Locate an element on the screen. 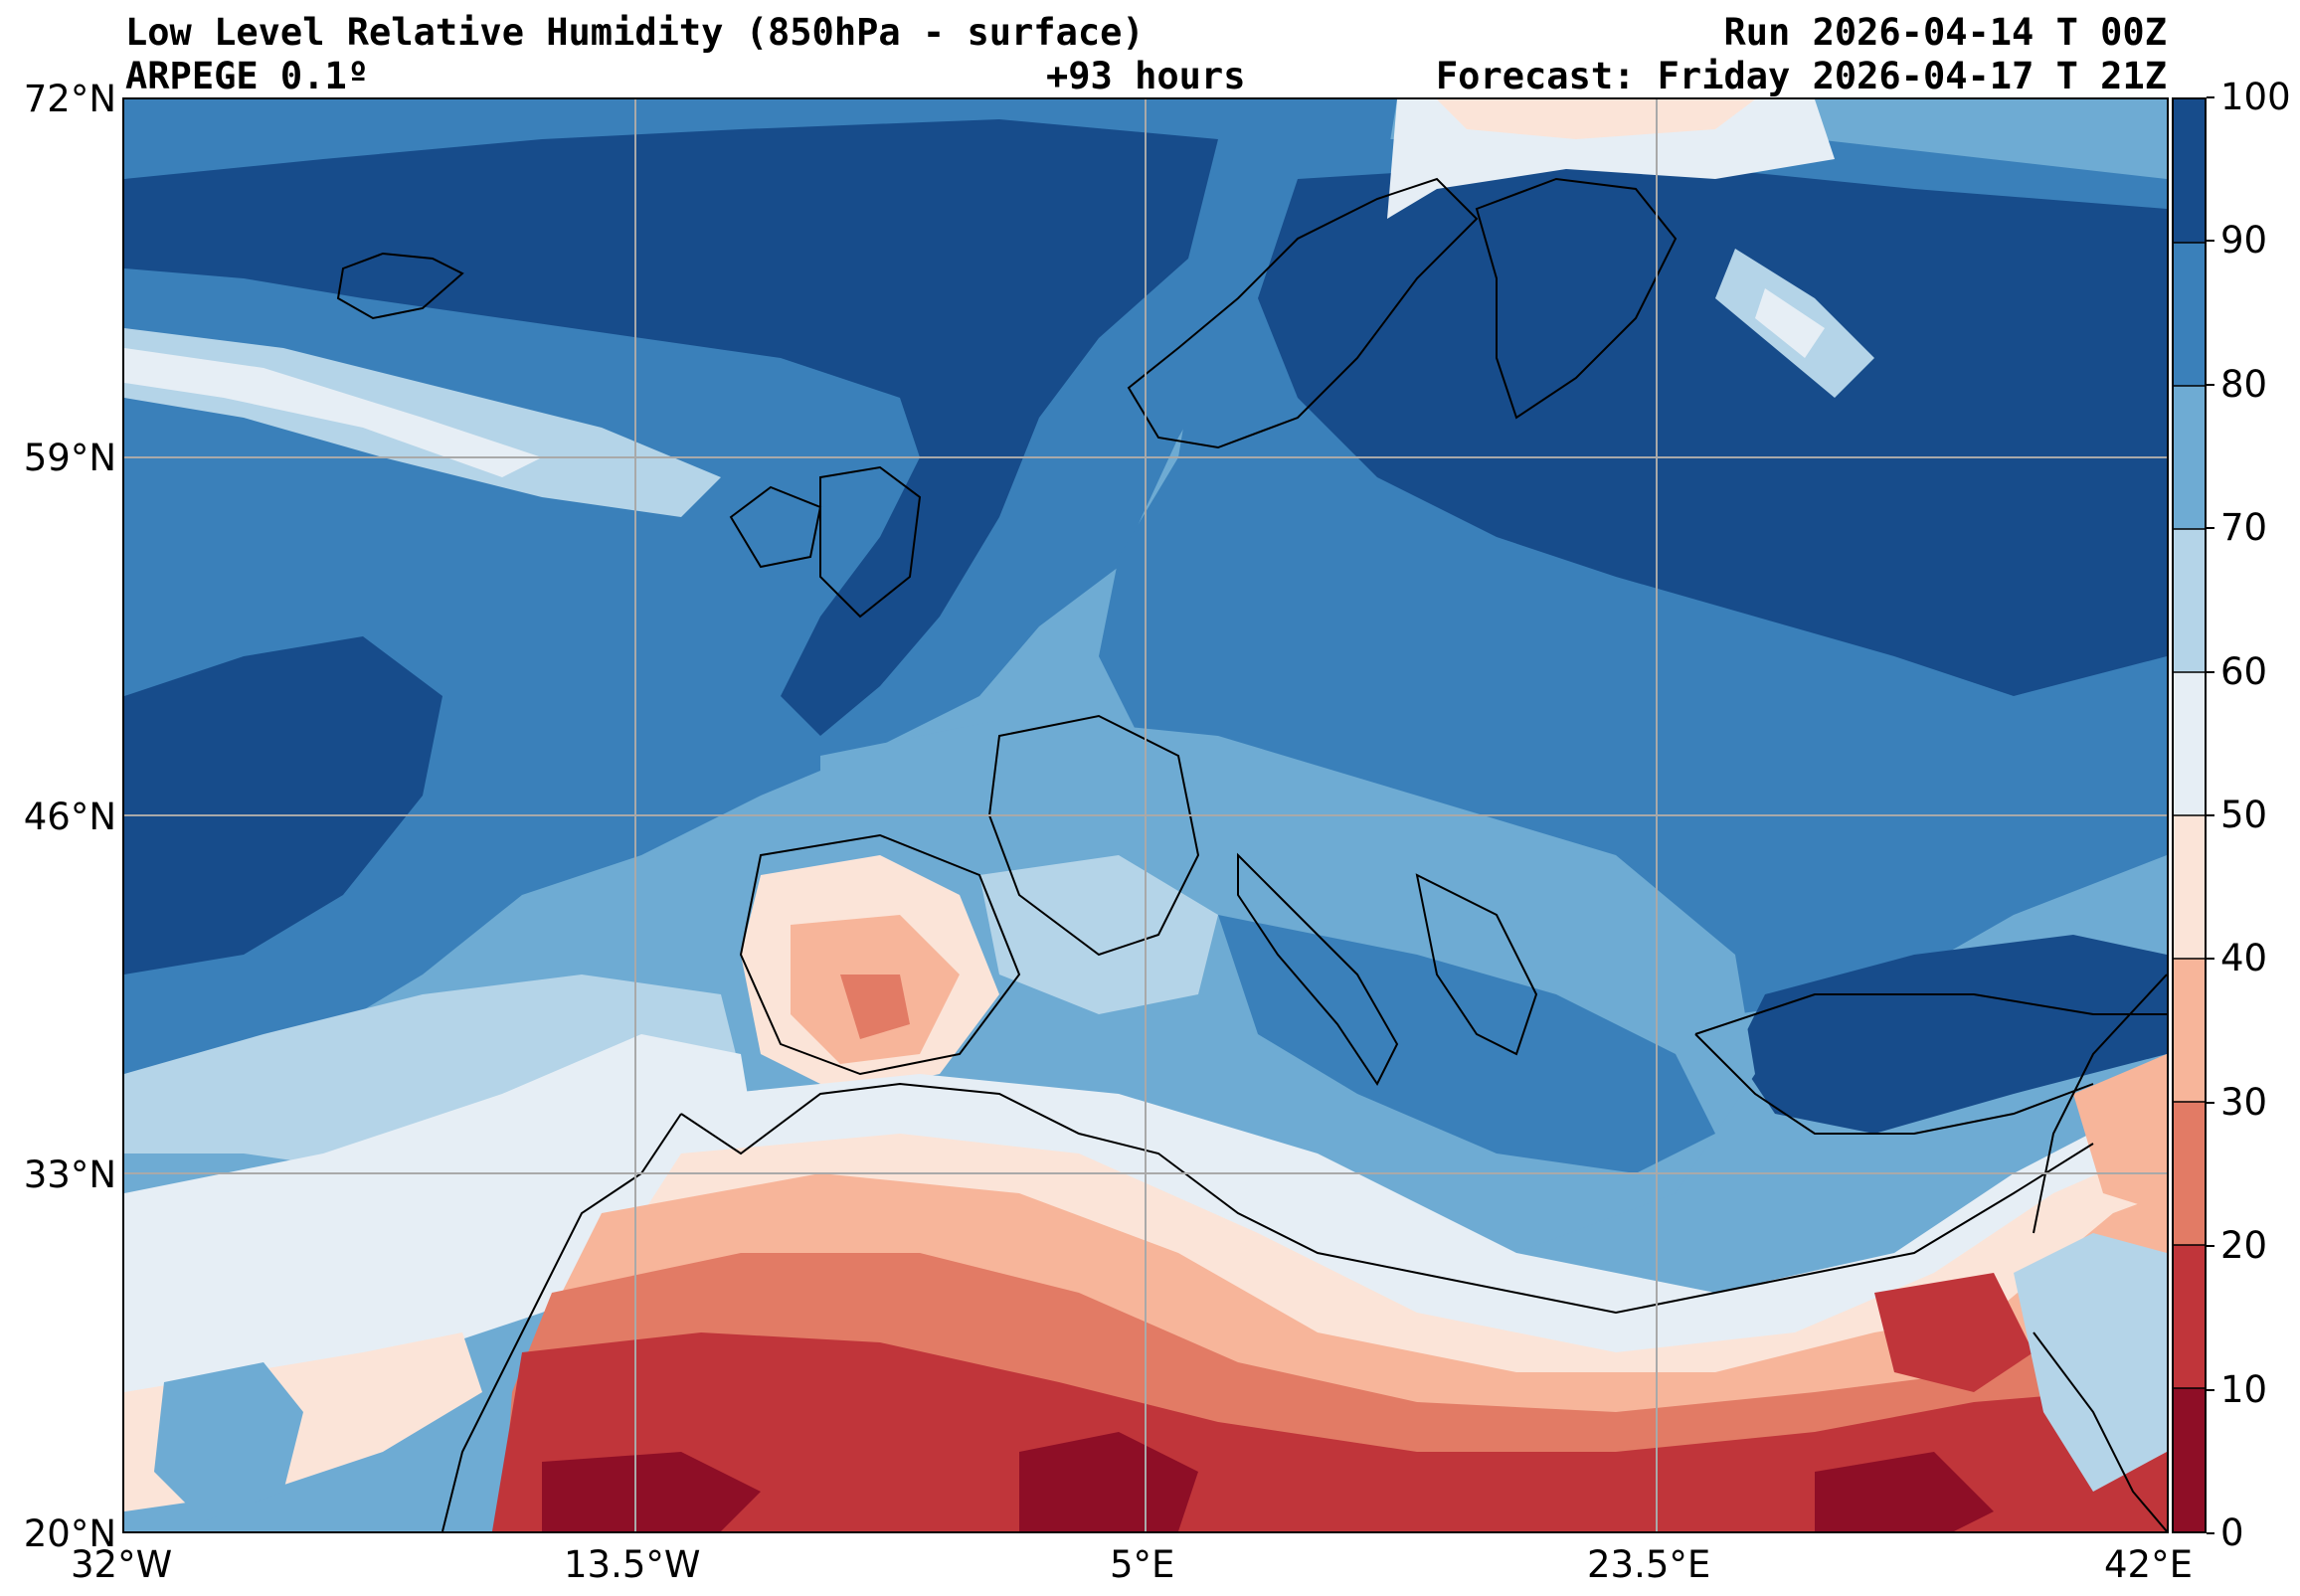 The width and height of the screenshot is (2300, 1596). colorbar-tick-label: 60 is located at coordinates (2244, 671).